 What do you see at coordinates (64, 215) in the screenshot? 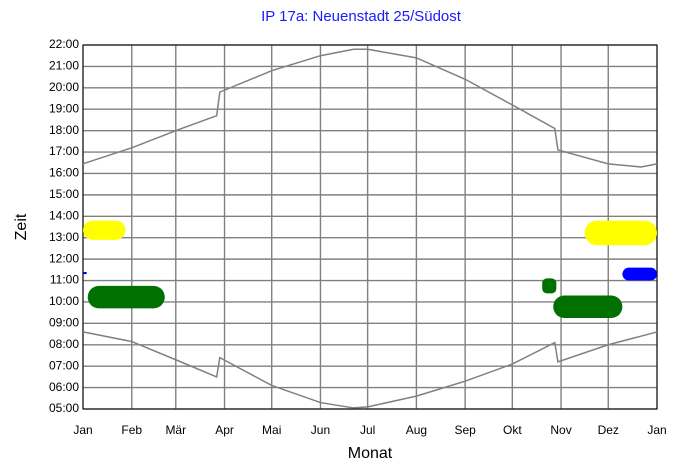
I see `y-tick-label: 14:00` at bounding box center [64, 215].